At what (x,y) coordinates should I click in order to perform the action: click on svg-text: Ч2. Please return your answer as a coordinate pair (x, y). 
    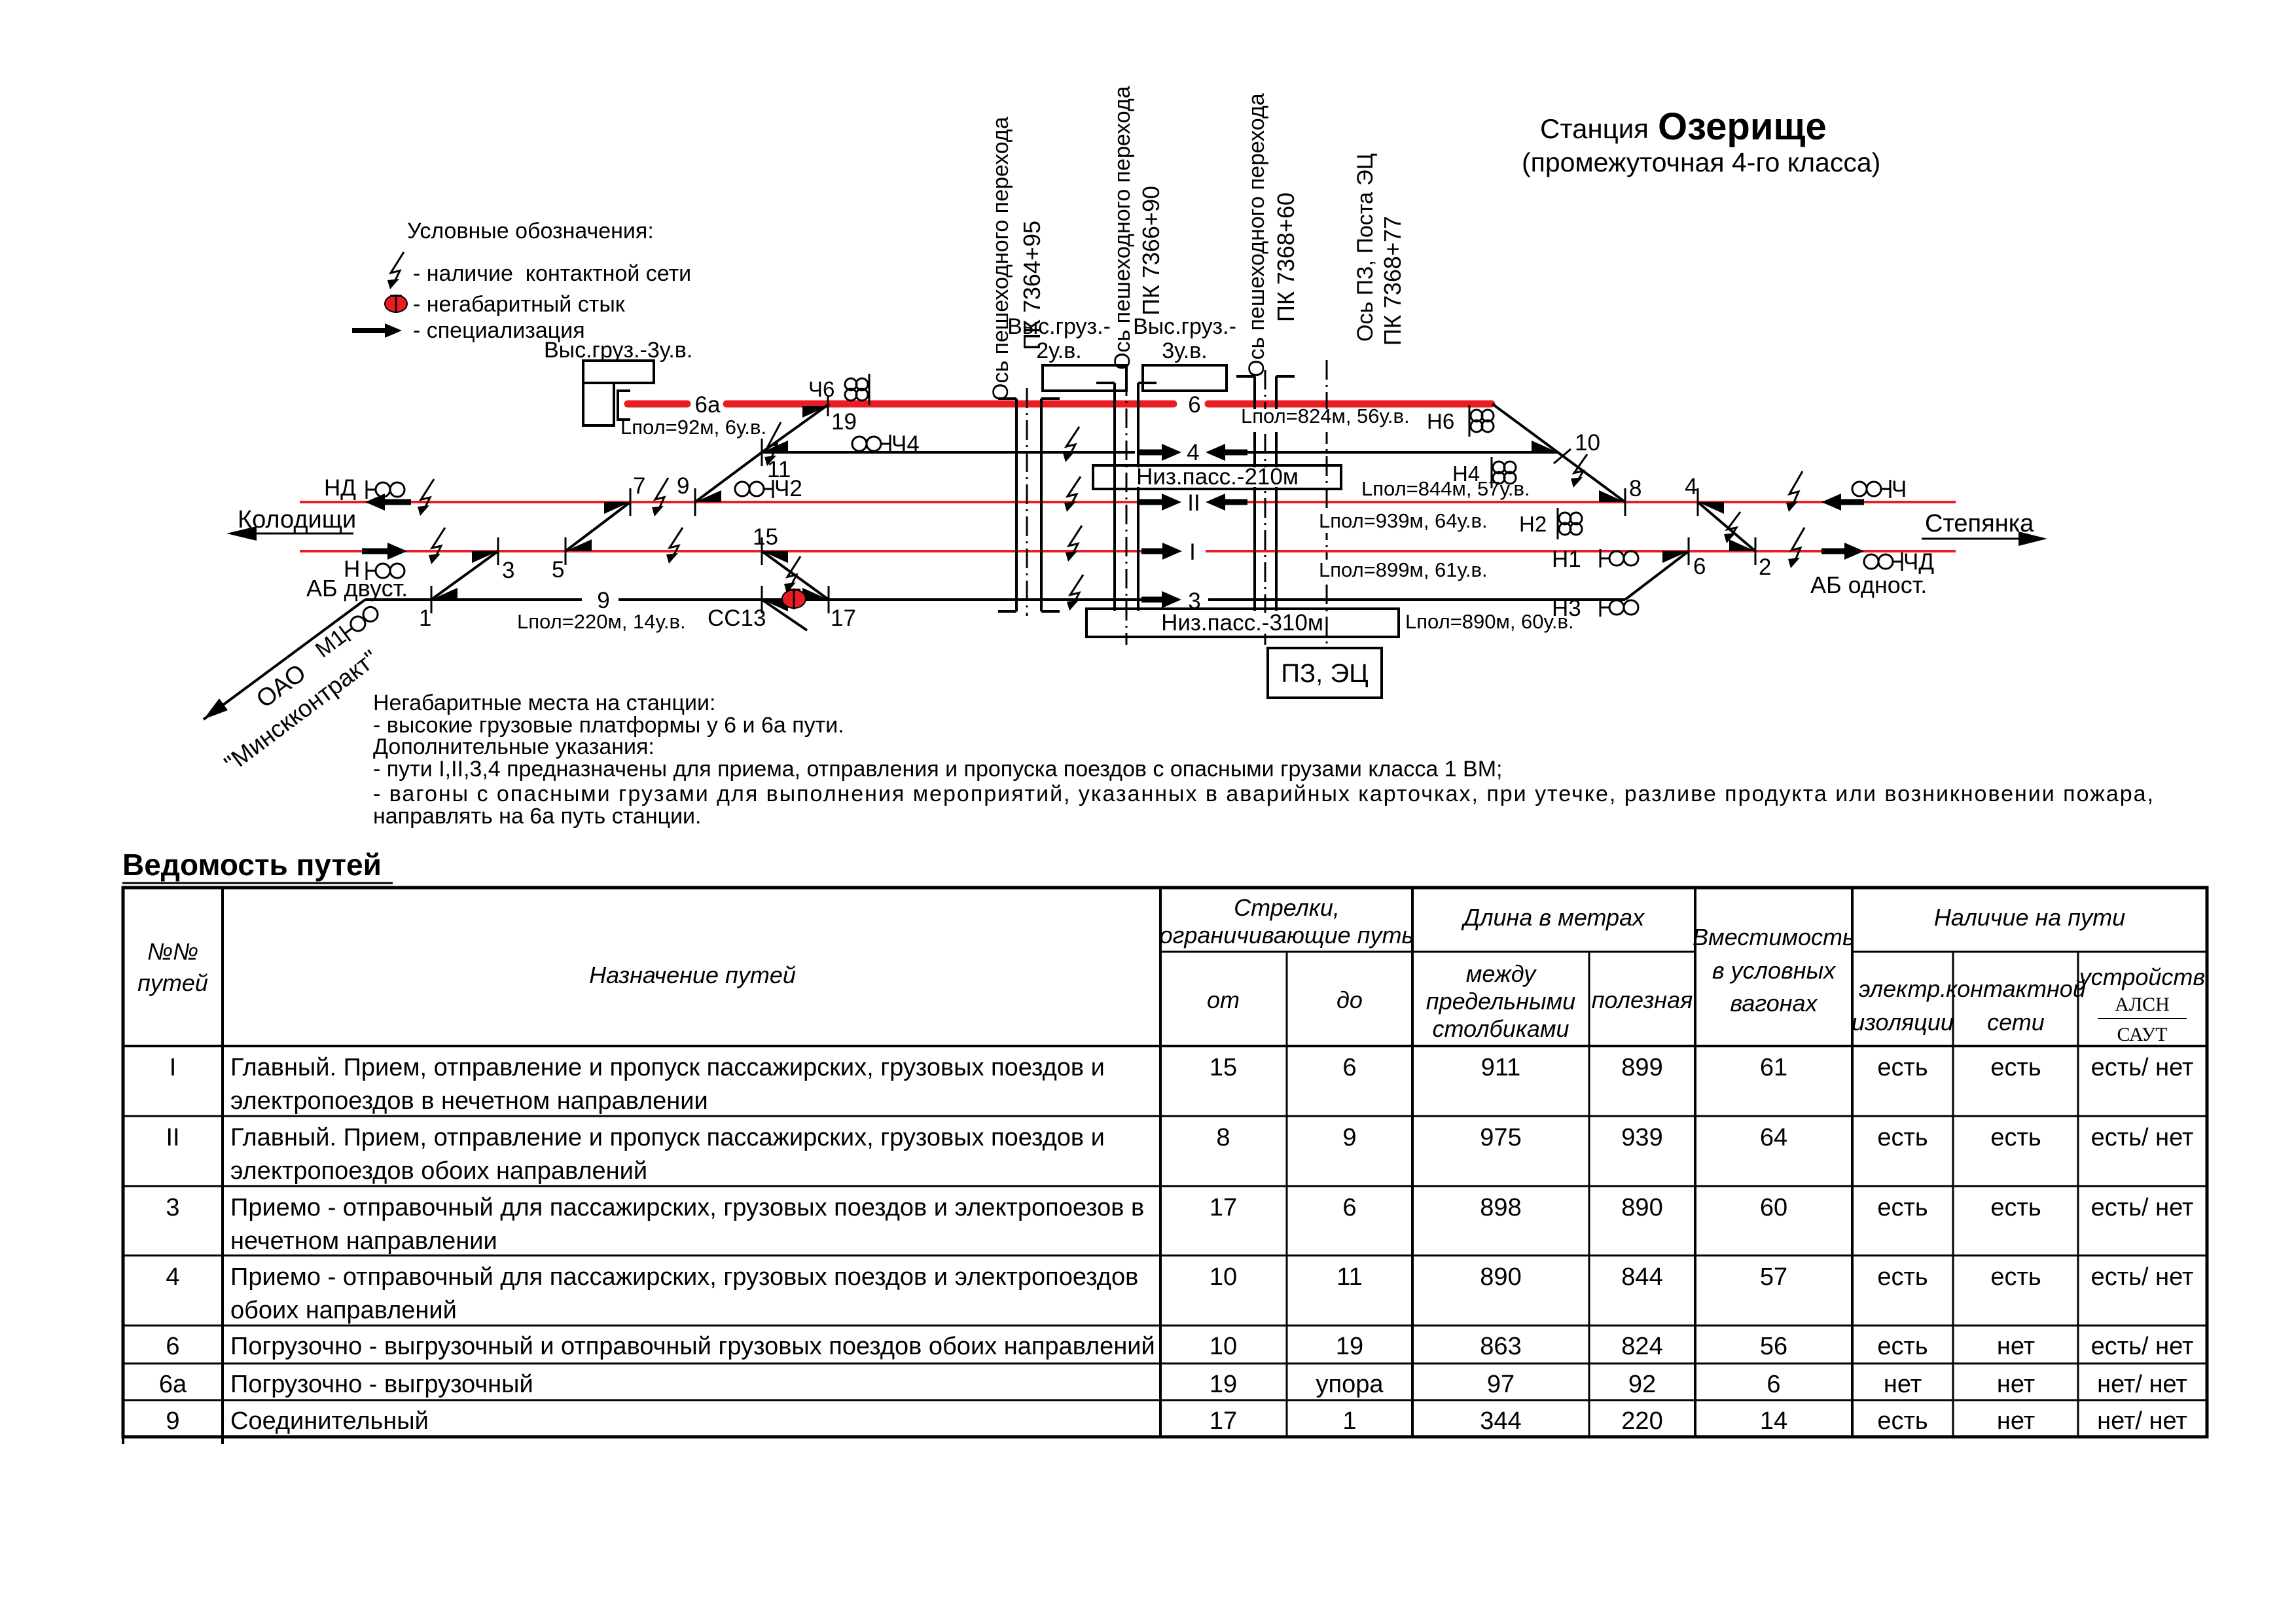
    Looking at the image, I should click on (788, 488).